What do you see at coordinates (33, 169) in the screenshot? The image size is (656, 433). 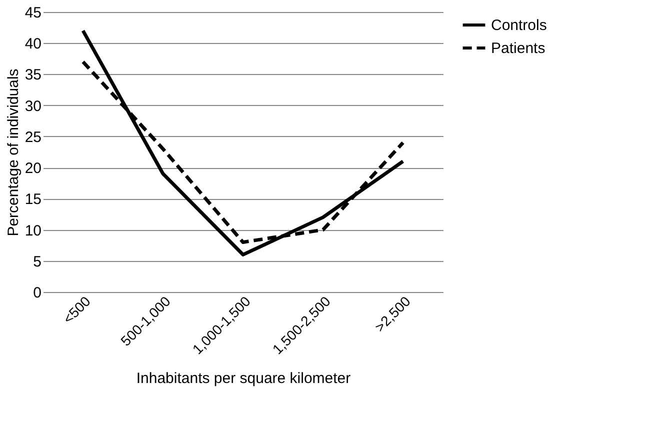 I see `y-tick-label: 20` at bounding box center [33, 169].